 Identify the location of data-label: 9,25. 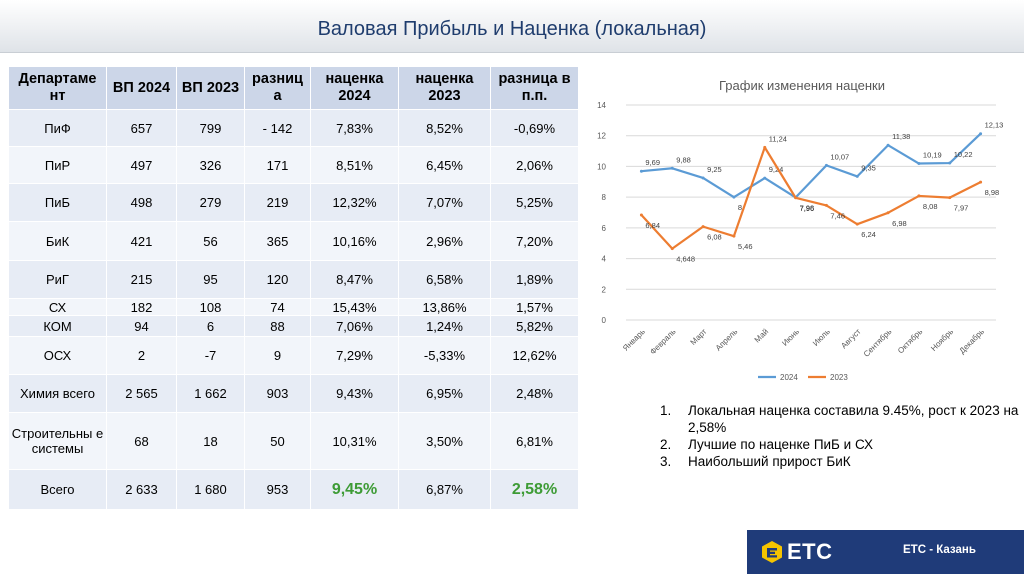
(714, 169).